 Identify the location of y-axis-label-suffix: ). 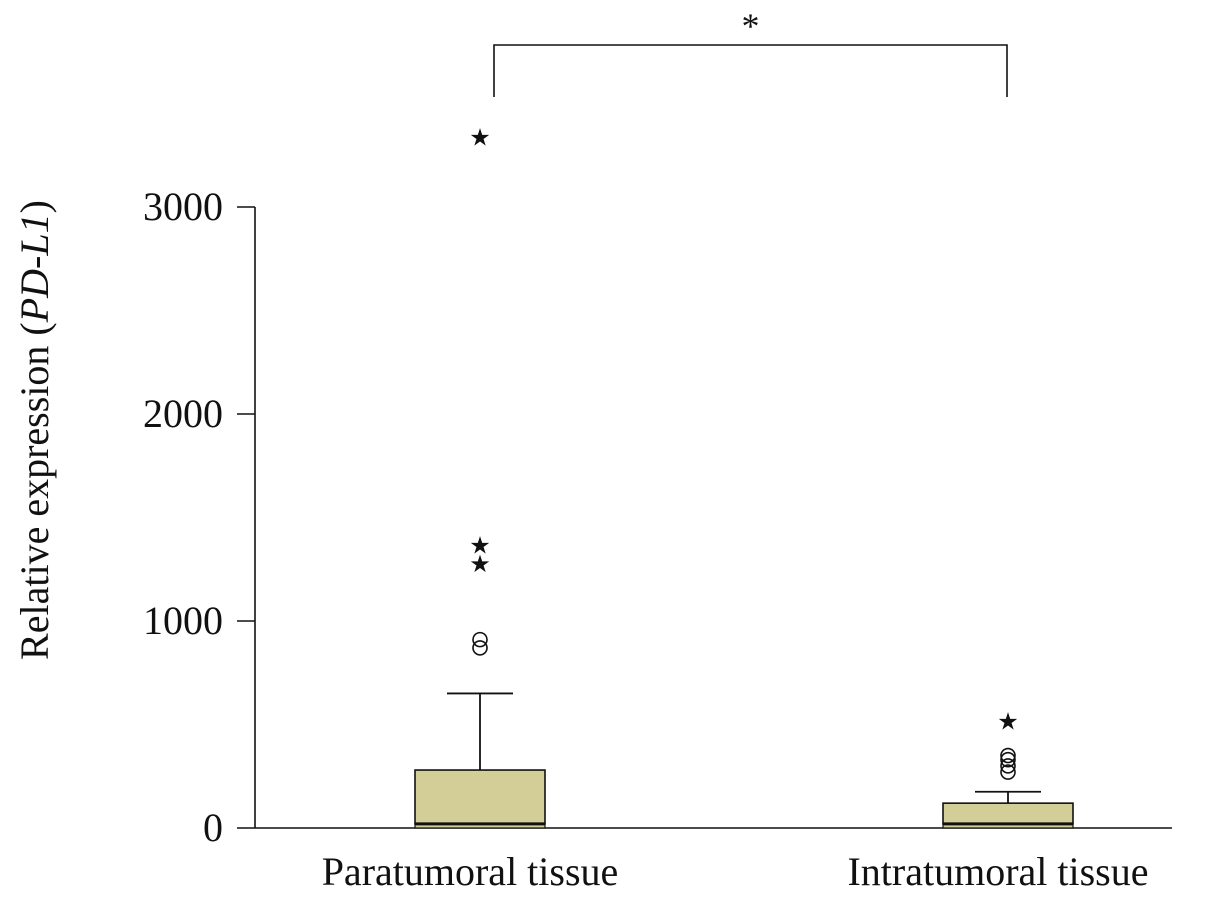
(34, 206).